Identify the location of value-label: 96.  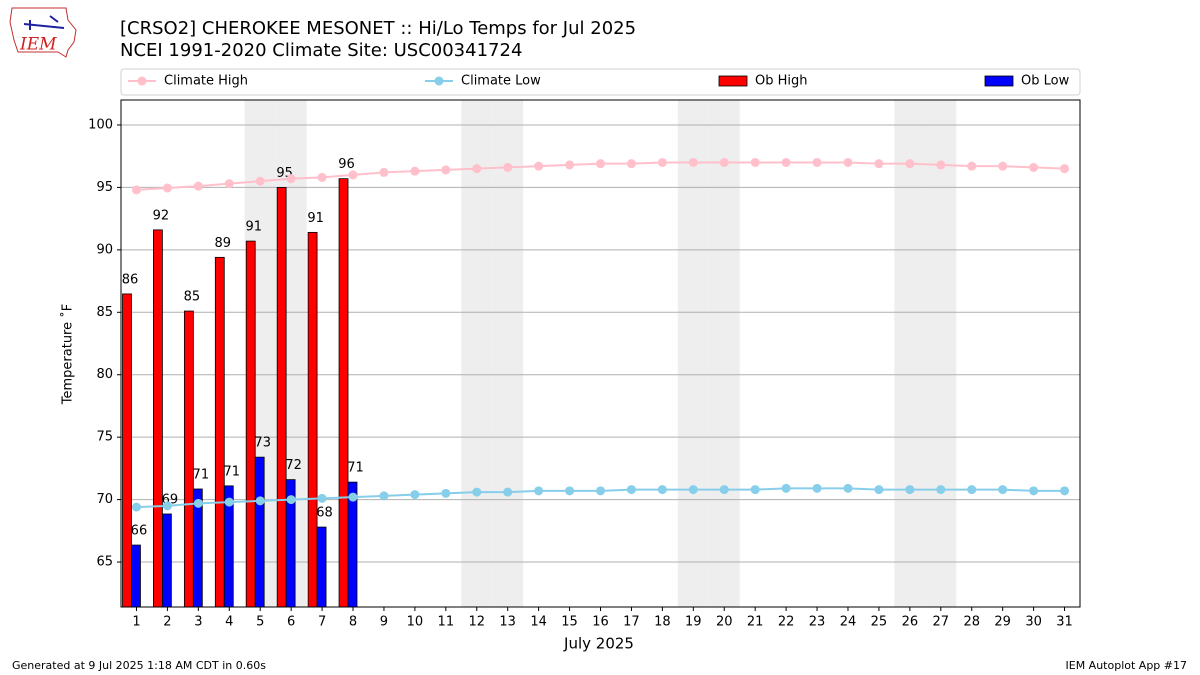
(346, 164).